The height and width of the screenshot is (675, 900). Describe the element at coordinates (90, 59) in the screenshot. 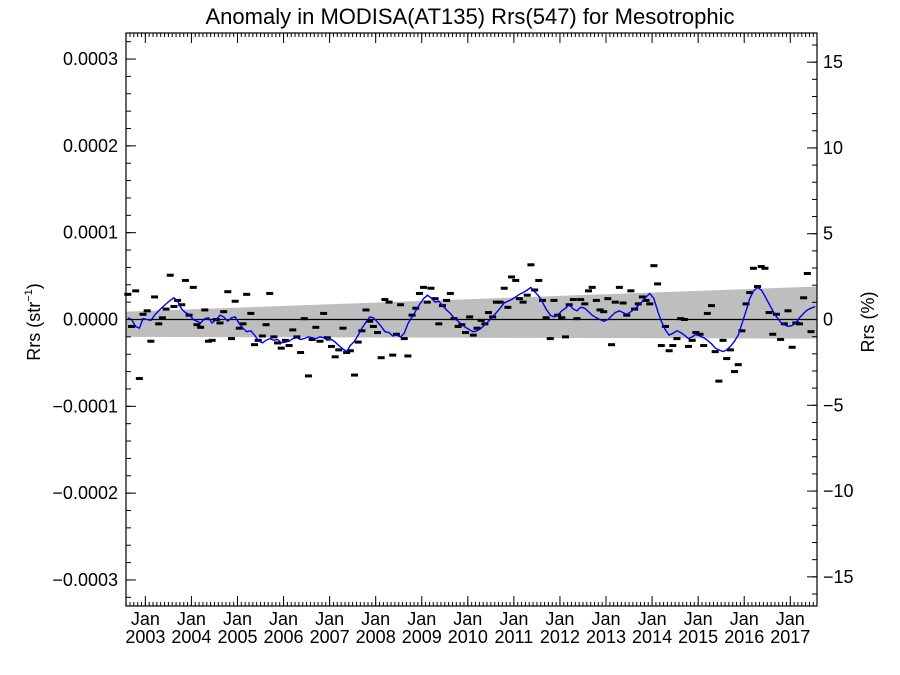

I see `y-tick-label: 0.0003` at that location.